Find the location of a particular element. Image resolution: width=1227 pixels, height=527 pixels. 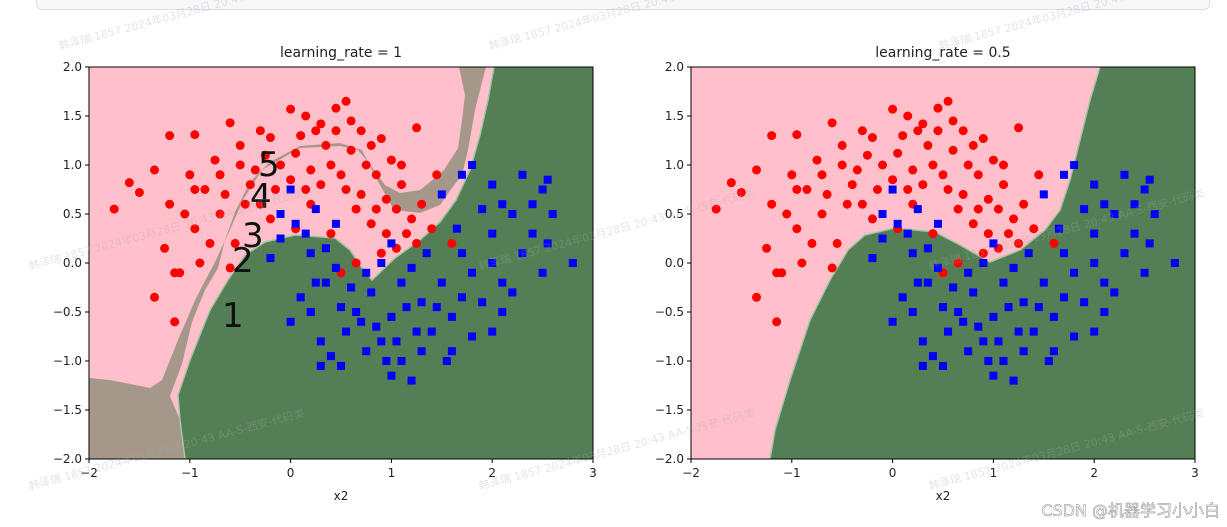

y-tick-label: −1.5 is located at coordinates (67, 410).